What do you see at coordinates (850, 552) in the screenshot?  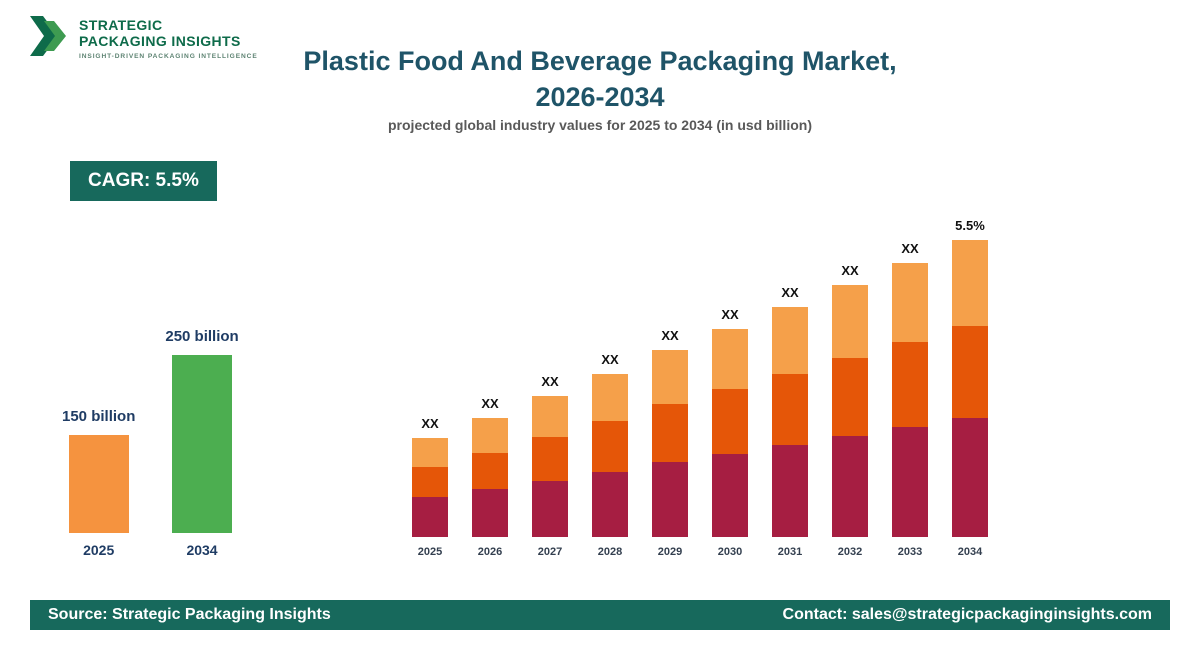 I see `year-label: 2032` at bounding box center [850, 552].